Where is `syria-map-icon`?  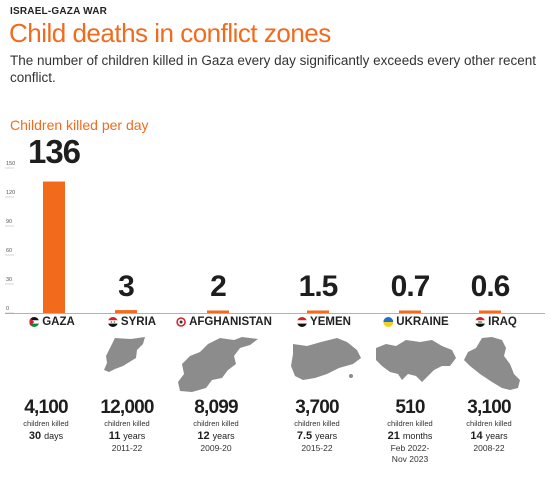
syria-map-icon is located at coordinates (124, 354).